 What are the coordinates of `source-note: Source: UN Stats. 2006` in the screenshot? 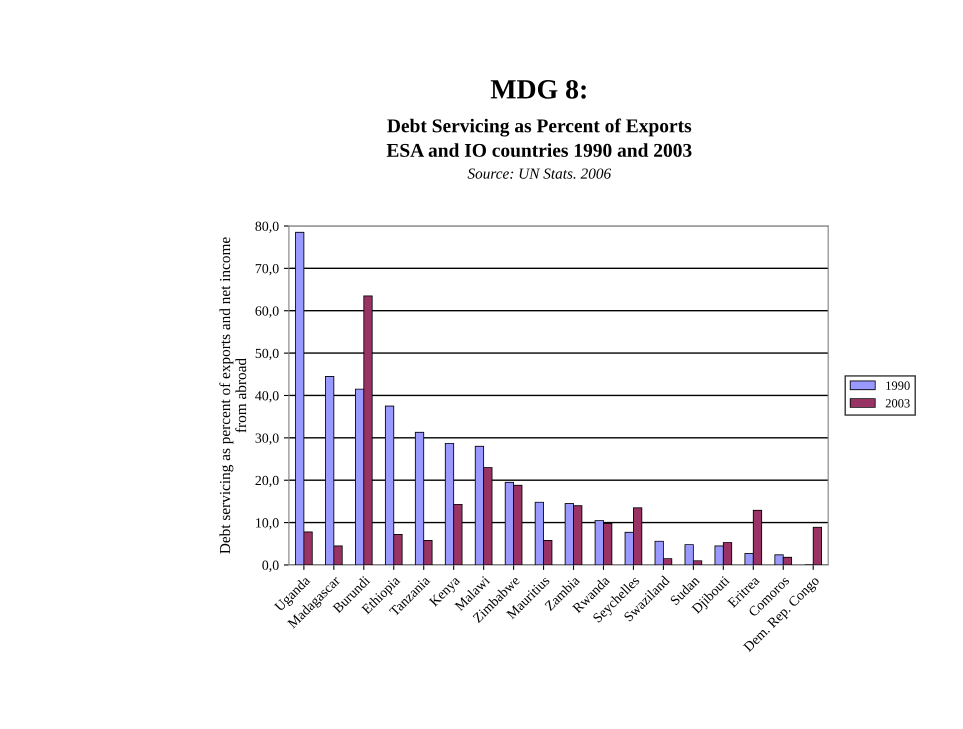 It's located at (540, 173).